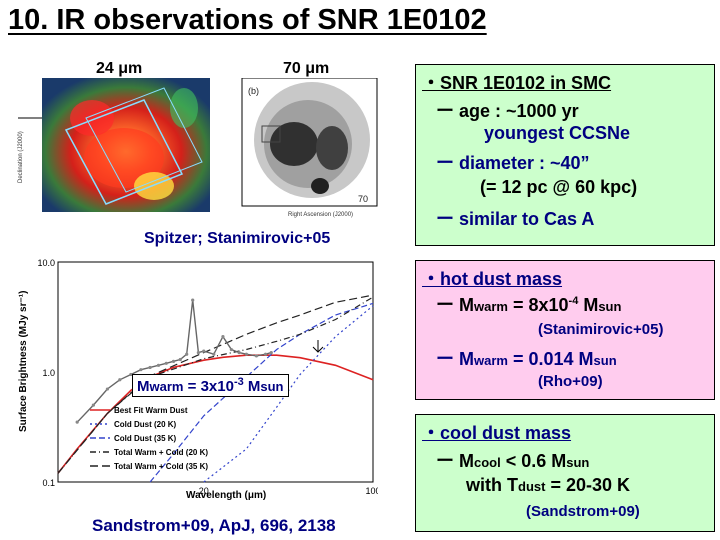  Describe the element at coordinates (166, 386) in the screenshot. I see `warm-sub: warm` at that location.